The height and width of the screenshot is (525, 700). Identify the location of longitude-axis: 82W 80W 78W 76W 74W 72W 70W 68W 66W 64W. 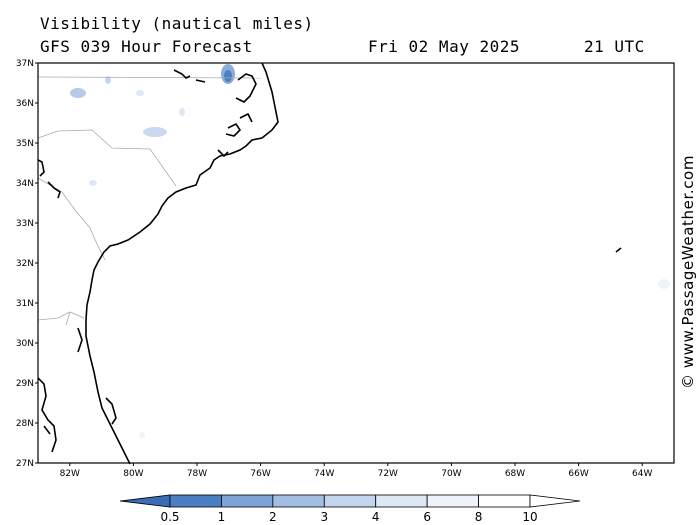
(356, 471).